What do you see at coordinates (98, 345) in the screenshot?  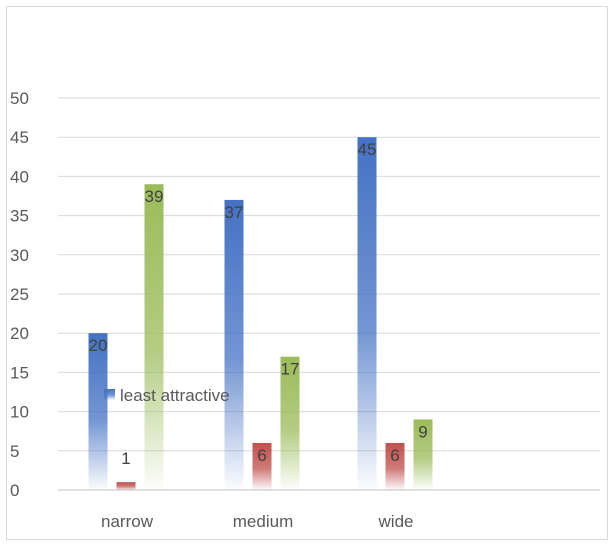 I see `data-label: 20` at bounding box center [98, 345].